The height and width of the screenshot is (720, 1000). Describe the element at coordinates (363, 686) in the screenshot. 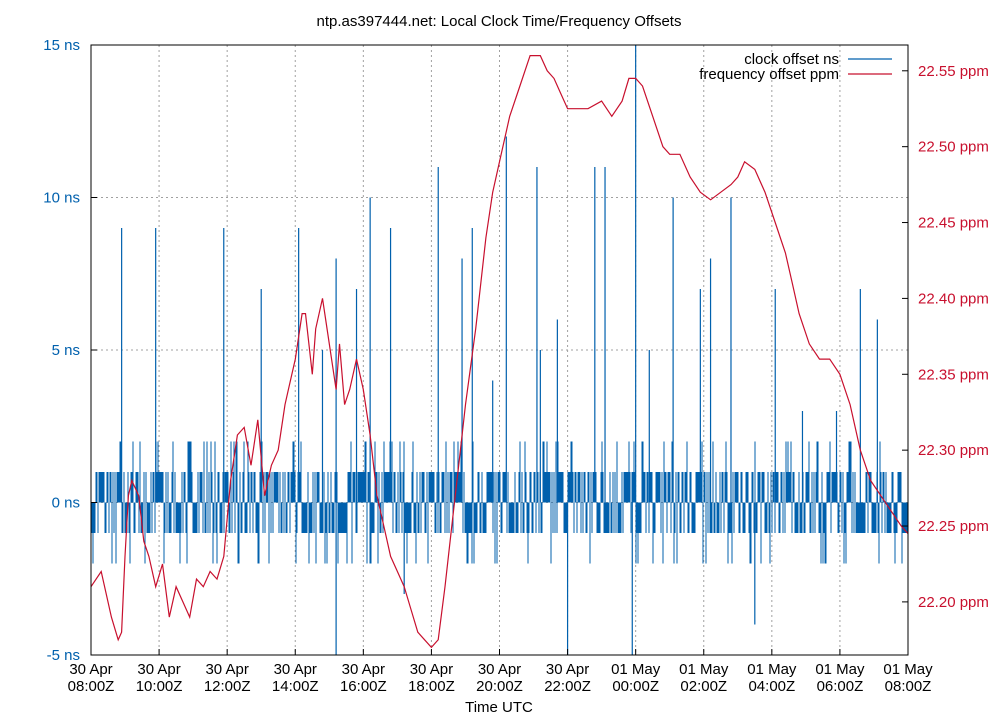

I see `x-tick-label-time: 16:00Z` at that location.